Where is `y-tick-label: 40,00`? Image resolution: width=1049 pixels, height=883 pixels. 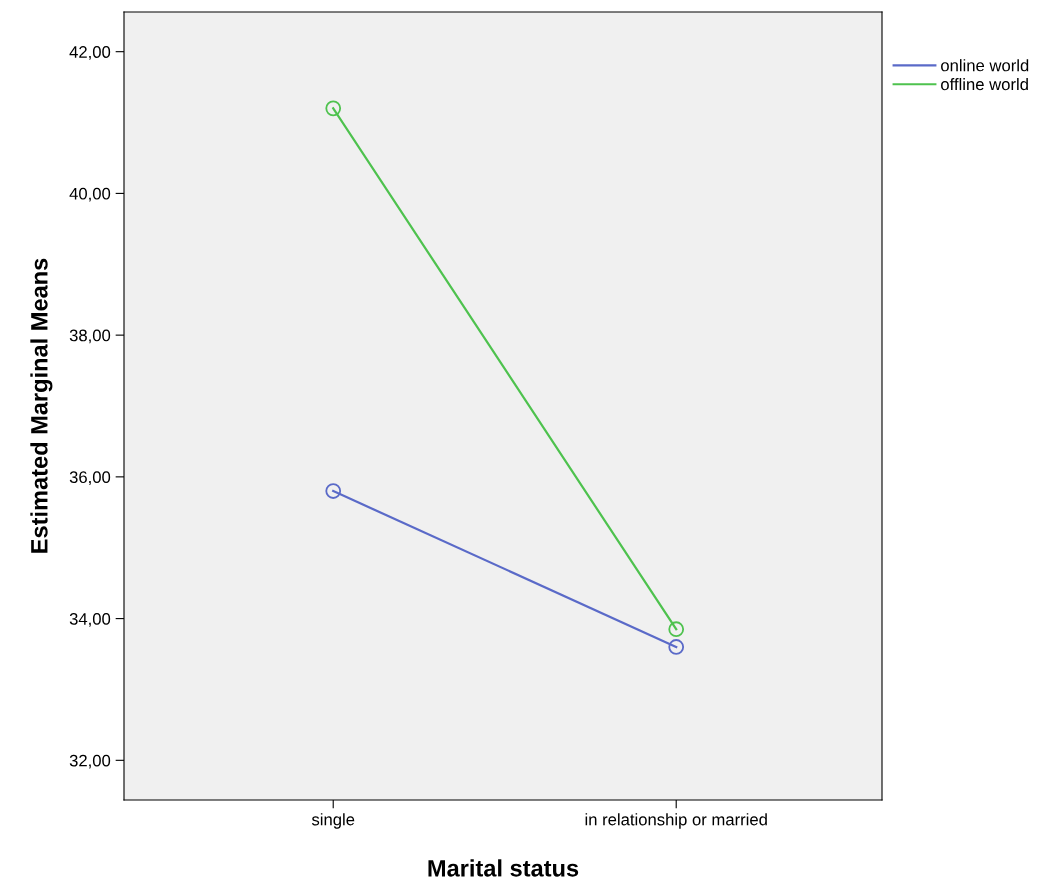
y-tick-label: 40,00 is located at coordinates (90, 194).